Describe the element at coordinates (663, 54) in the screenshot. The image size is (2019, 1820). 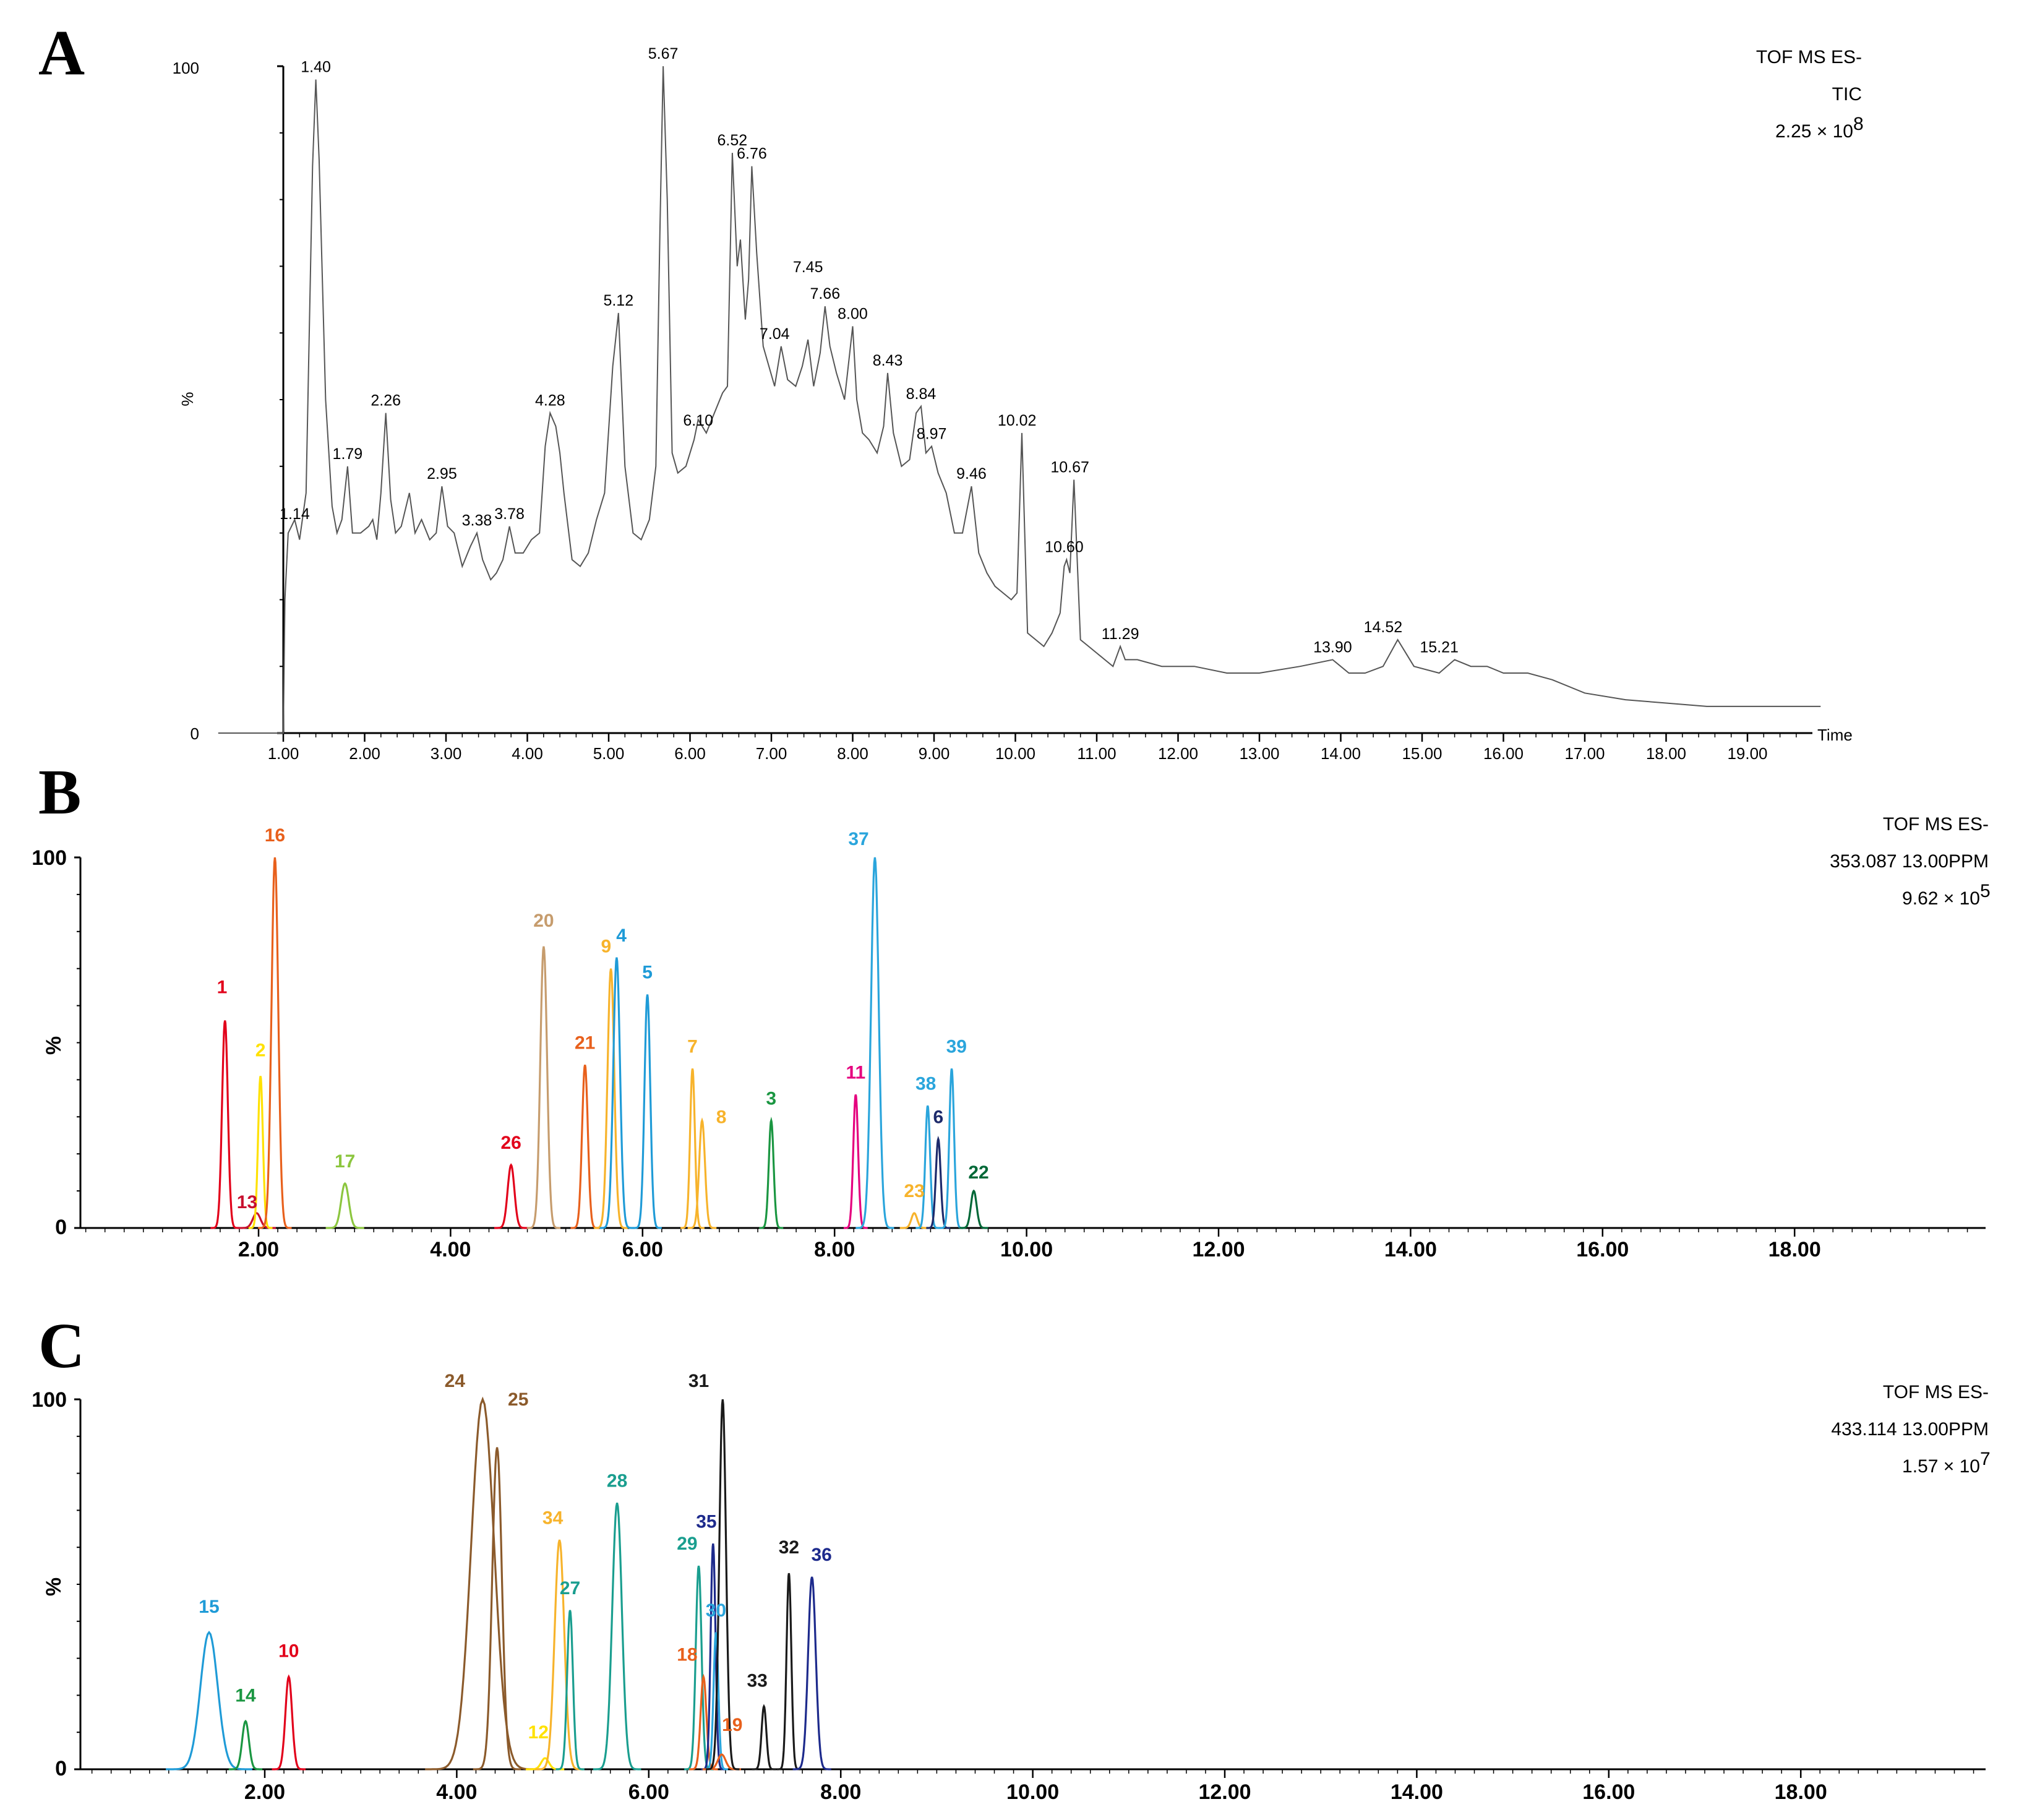
I see `peak-rt-label: 5.67` at that location.